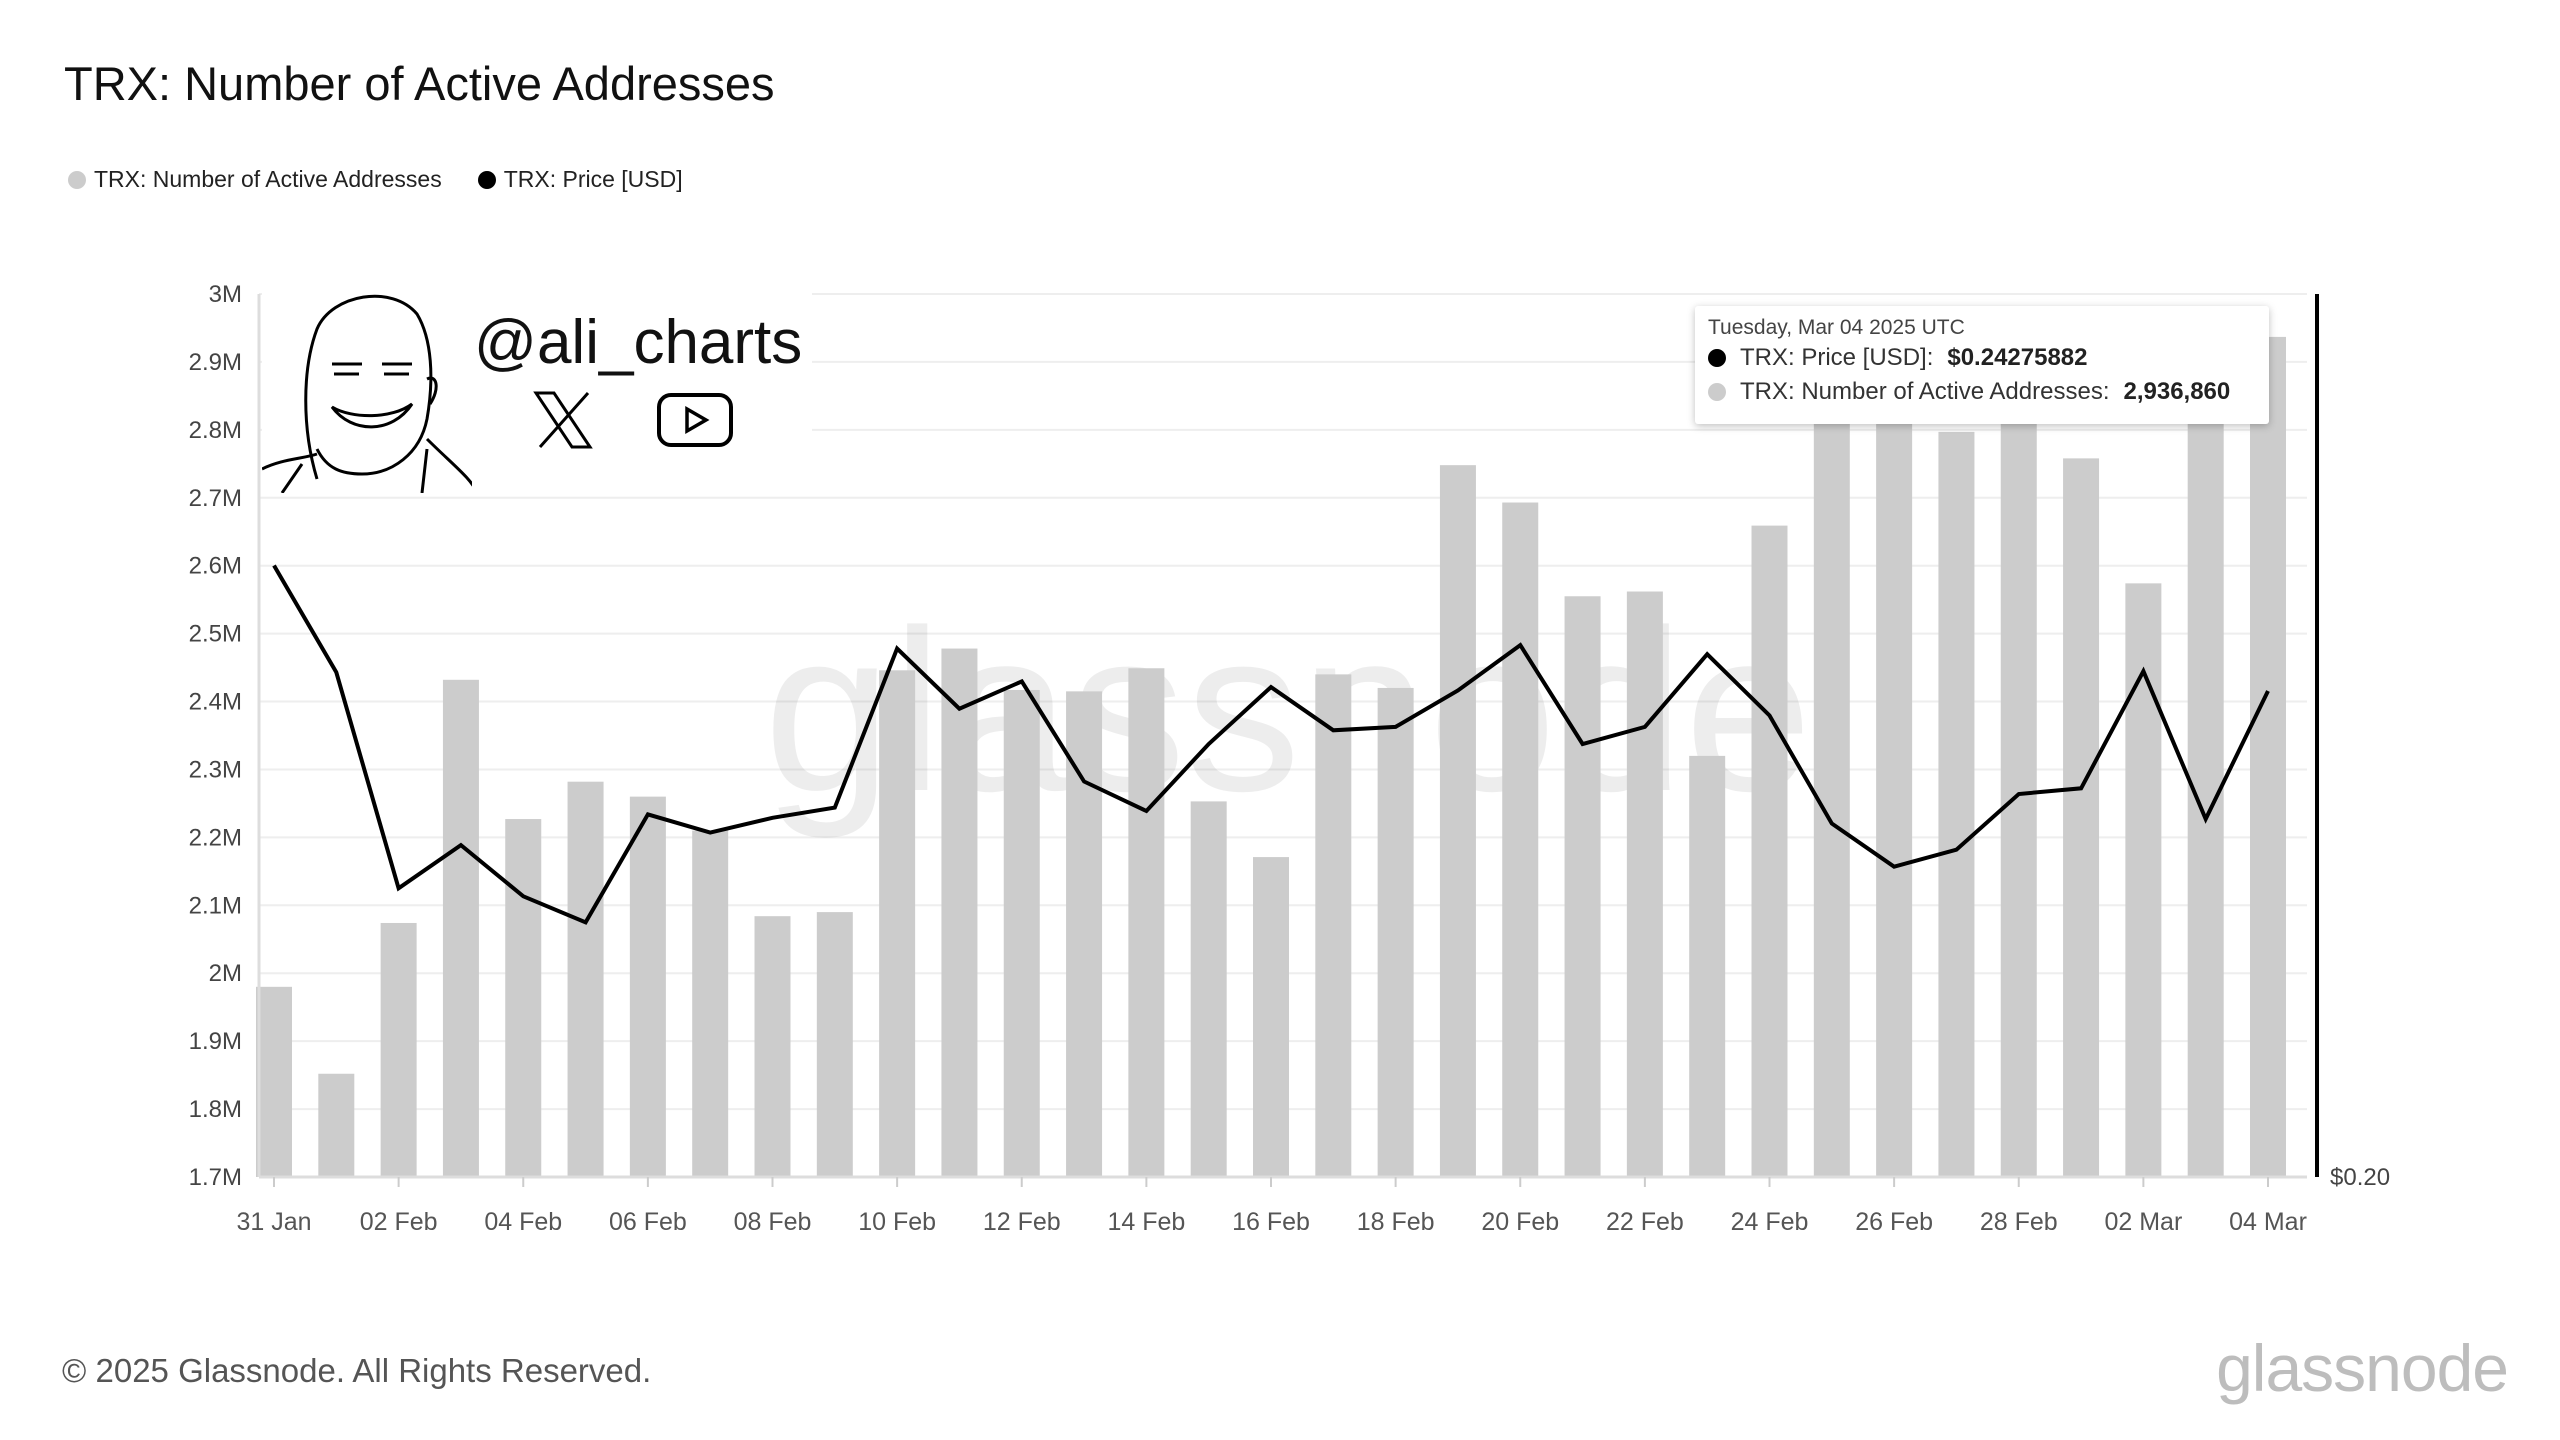 The image size is (2560, 1440). I want to click on y-tick-label: 2.1M, so click(215, 905).